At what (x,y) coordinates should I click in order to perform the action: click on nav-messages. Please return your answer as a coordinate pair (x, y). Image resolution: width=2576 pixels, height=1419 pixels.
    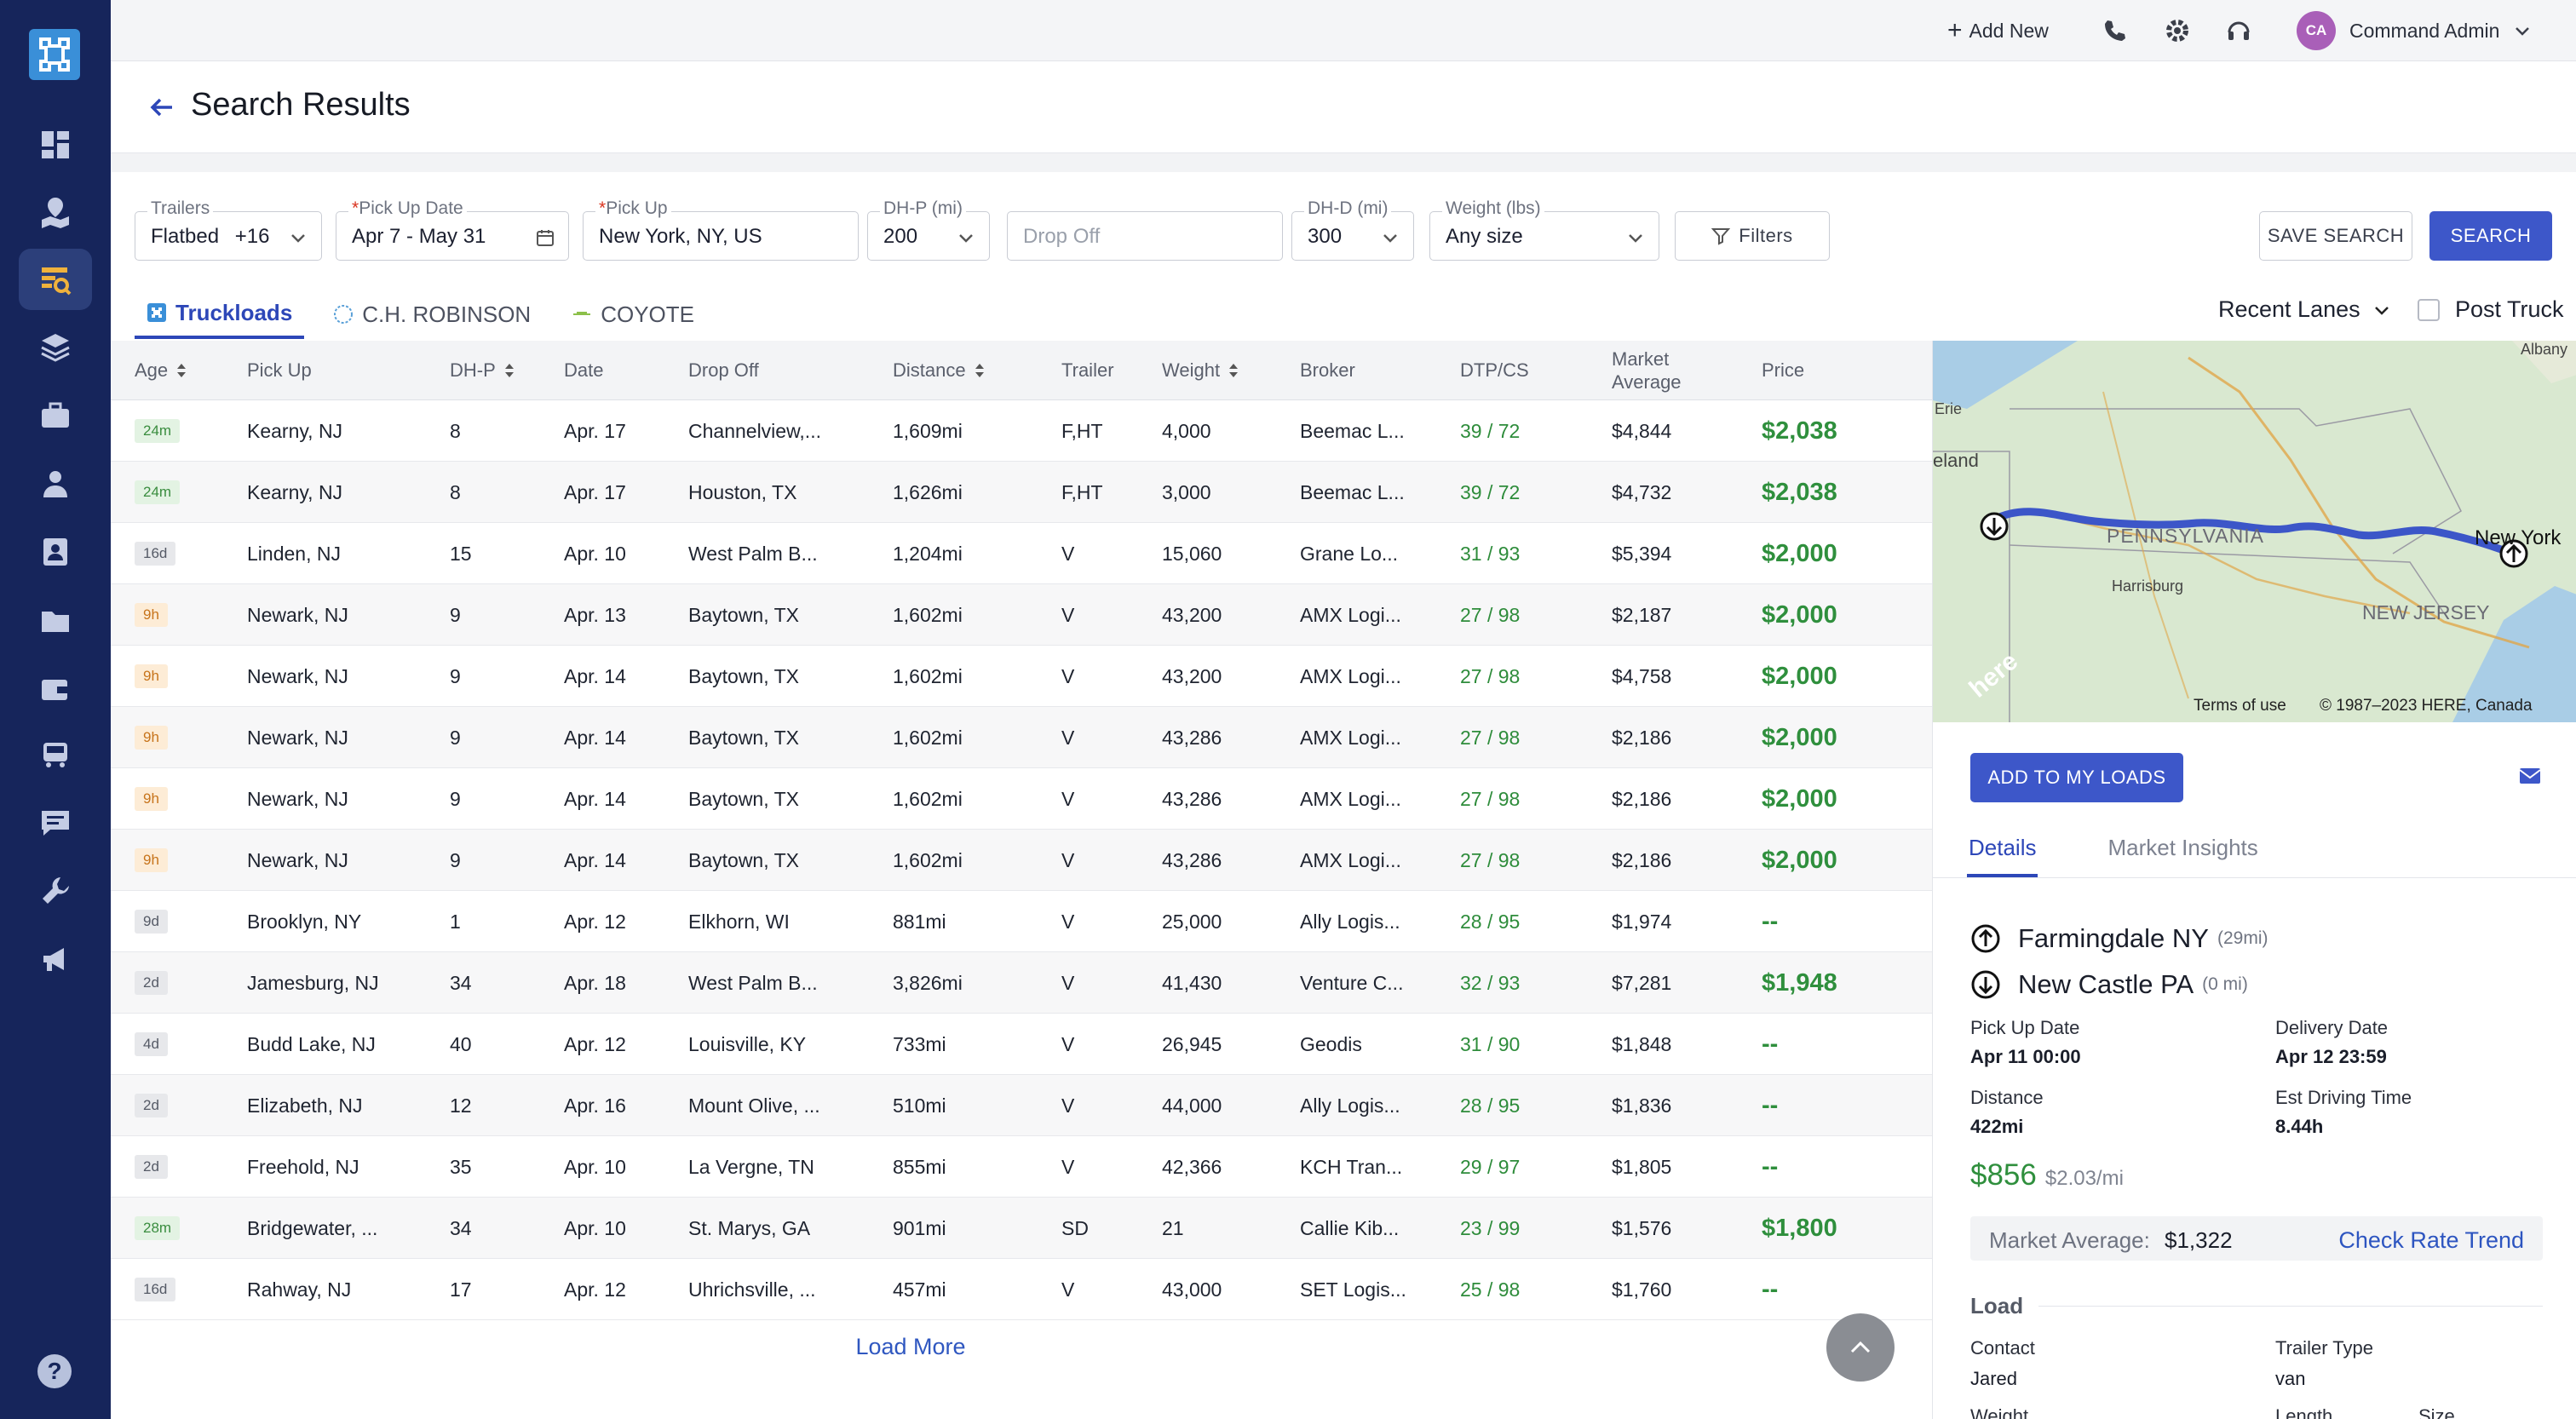
    Looking at the image, I should click on (56, 823).